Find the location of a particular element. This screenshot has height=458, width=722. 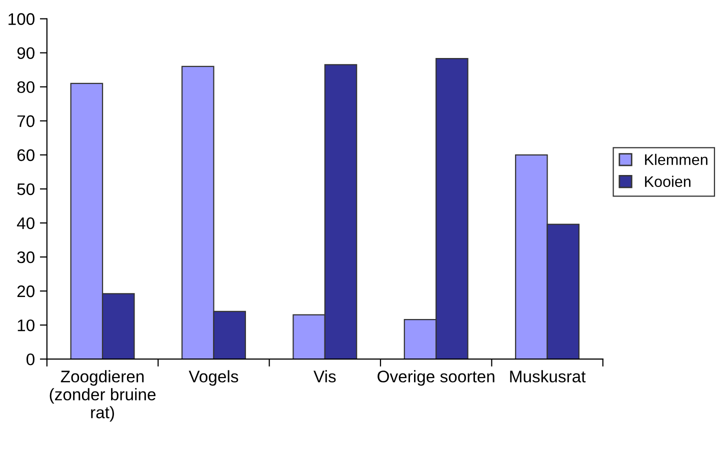

y-tick-label: 40 is located at coordinates (25, 223).